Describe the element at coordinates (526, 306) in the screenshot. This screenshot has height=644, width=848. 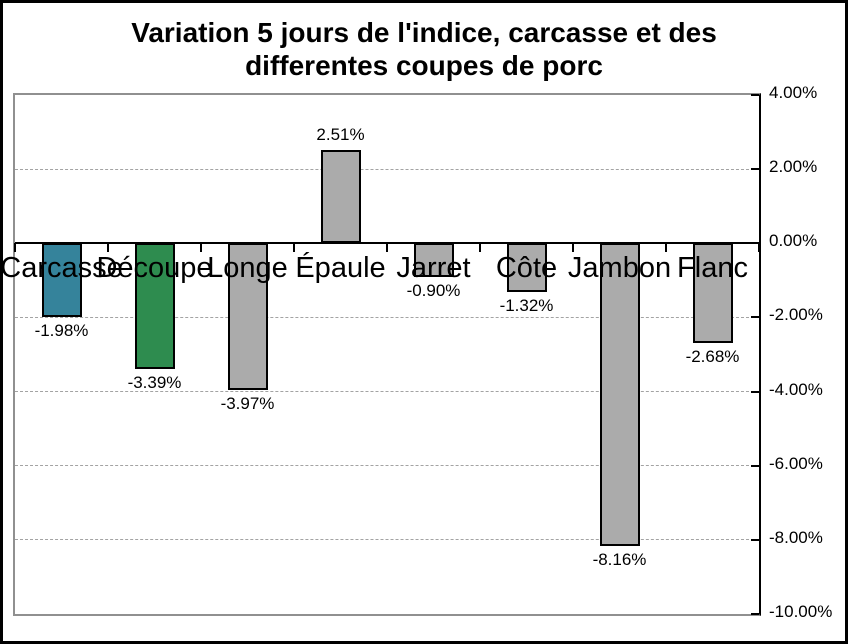
I see `value-label: -1.32%` at that location.